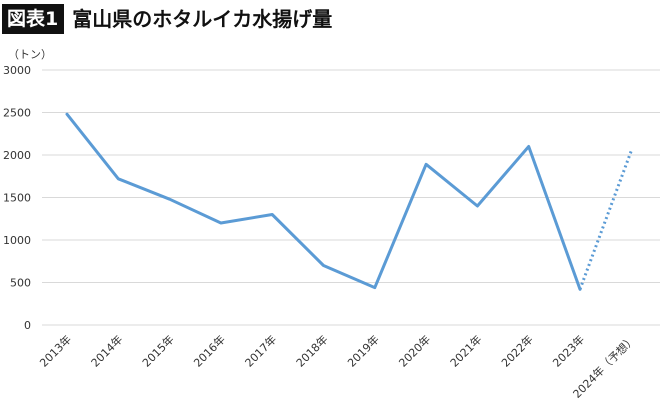 This screenshot has height=411, width=670. I want to click on y-tick-label: 1500, so click(17, 198).